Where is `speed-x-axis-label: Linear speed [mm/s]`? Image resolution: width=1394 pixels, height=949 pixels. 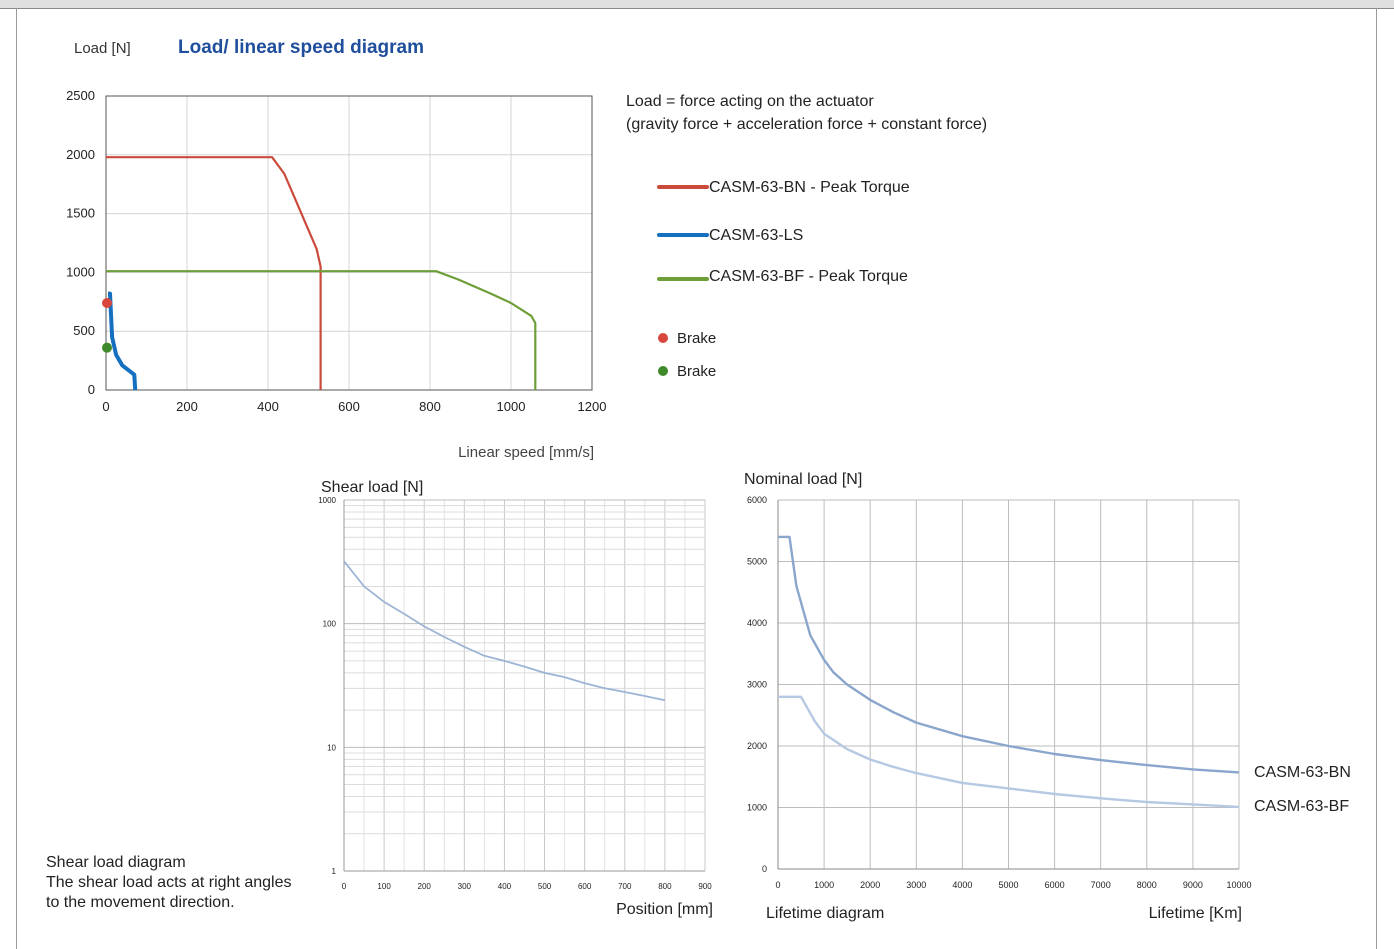
speed-x-axis-label: Linear speed [mm/s] is located at coordinates (526, 452).